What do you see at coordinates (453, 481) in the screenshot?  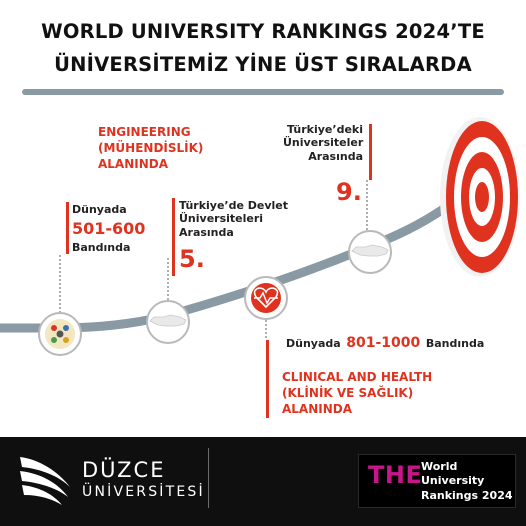 I see `the-caption-line2: University` at bounding box center [453, 481].